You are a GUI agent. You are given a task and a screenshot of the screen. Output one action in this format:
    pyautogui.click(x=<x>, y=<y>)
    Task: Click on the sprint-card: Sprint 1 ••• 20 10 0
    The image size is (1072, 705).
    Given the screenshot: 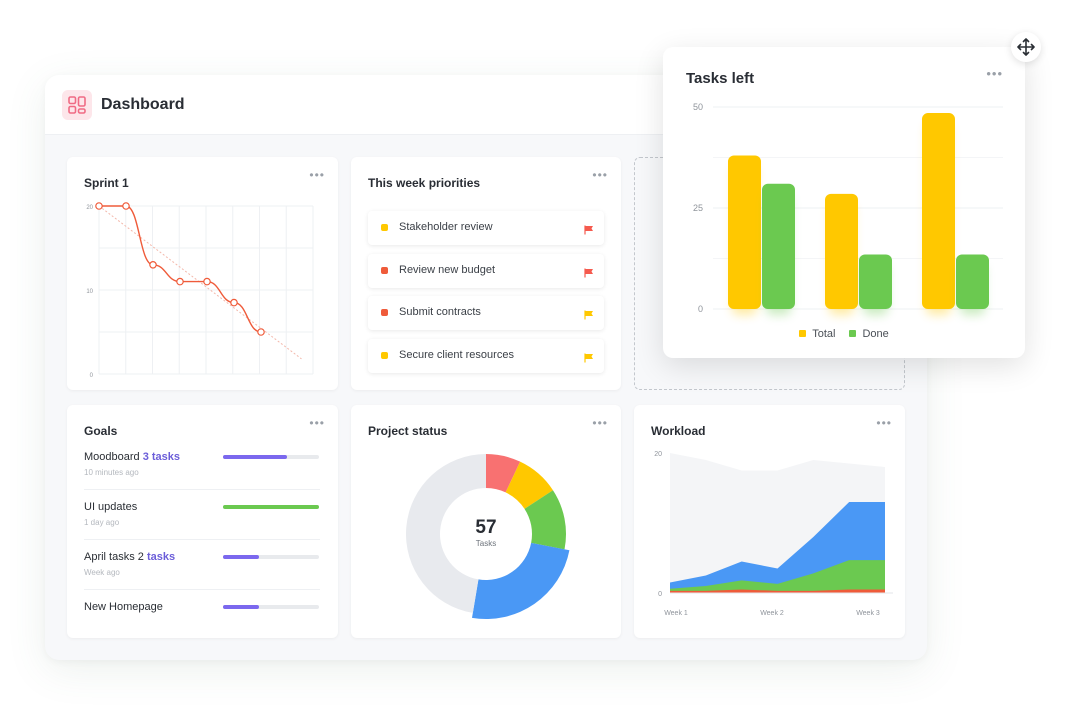 What is the action you would take?
    pyautogui.click(x=202, y=273)
    